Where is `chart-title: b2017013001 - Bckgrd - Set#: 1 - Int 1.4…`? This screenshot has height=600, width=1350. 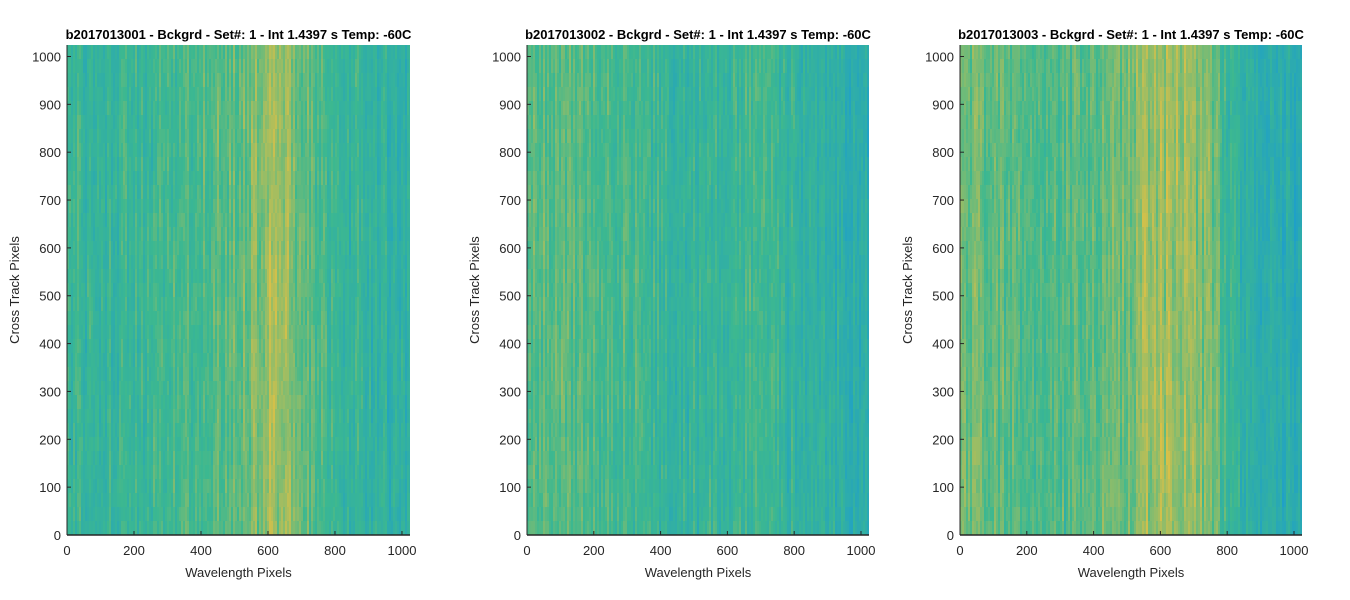
chart-title: b2017013001 - Bckgrd - Set#: 1 - Int 1.4… is located at coordinates (239, 34).